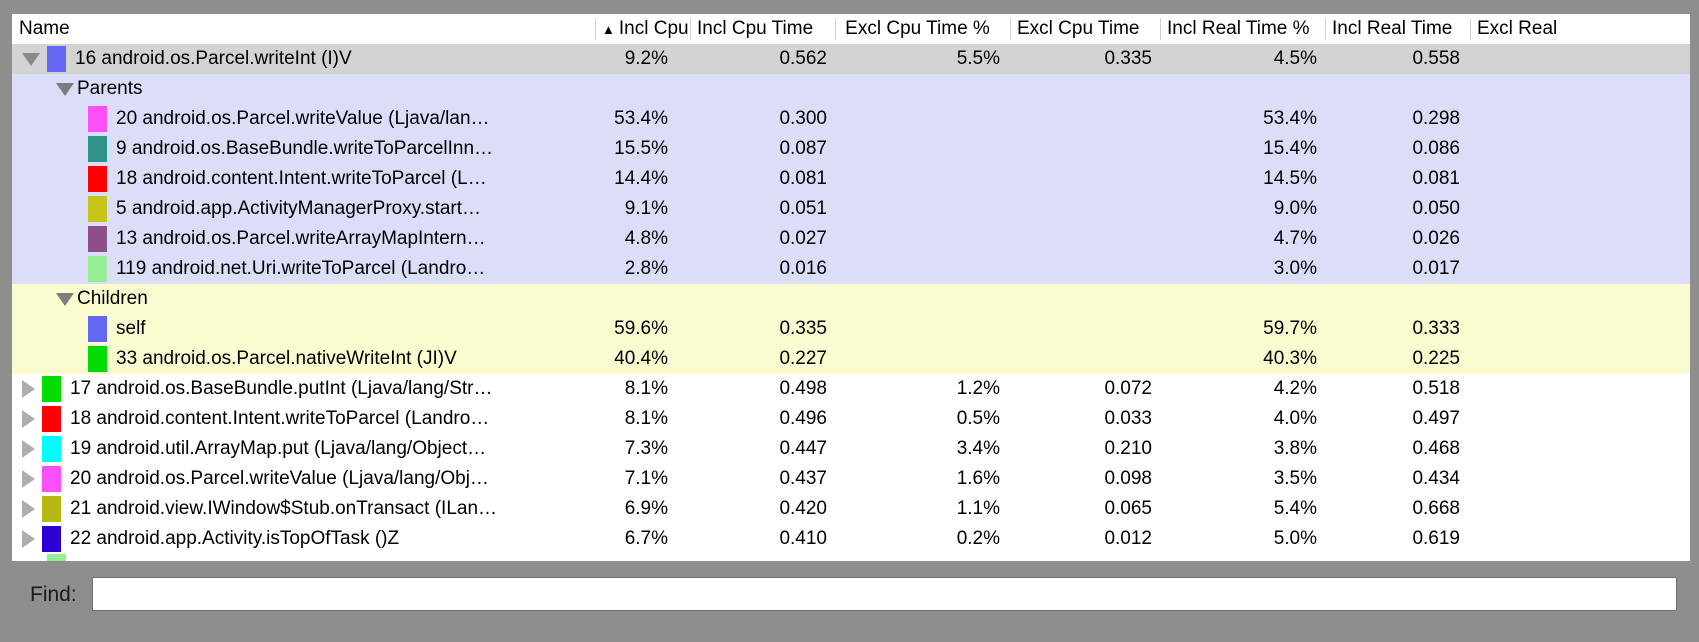 The height and width of the screenshot is (642, 1699). Describe the element at coordinates (803, 328) in the screenshot. I see `value-incl-cpu-time: 0.335` at that location.